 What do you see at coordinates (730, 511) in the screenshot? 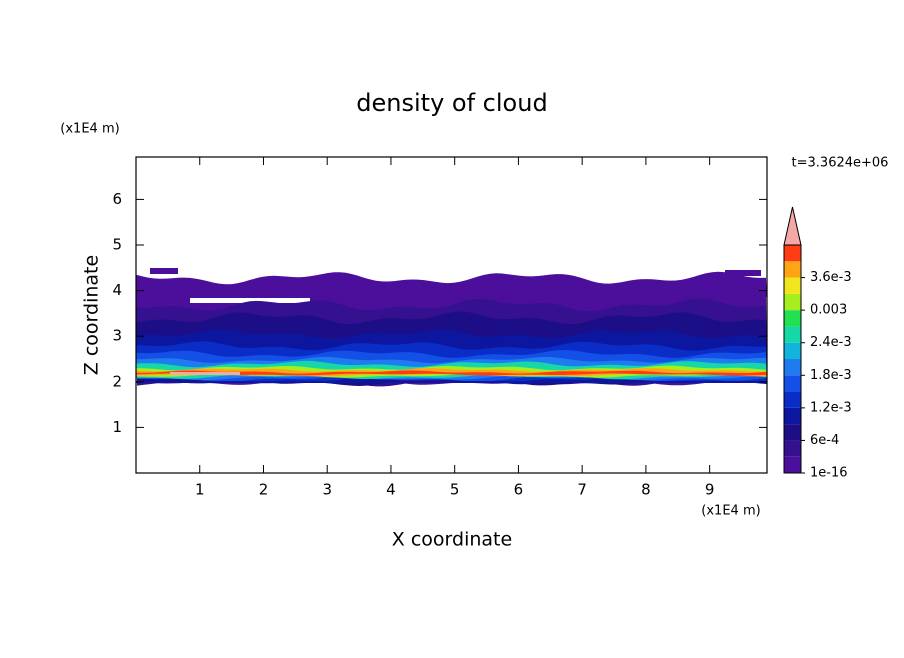
I see `x-unit: (x1E4 m)` at bounding box center [730, 511].